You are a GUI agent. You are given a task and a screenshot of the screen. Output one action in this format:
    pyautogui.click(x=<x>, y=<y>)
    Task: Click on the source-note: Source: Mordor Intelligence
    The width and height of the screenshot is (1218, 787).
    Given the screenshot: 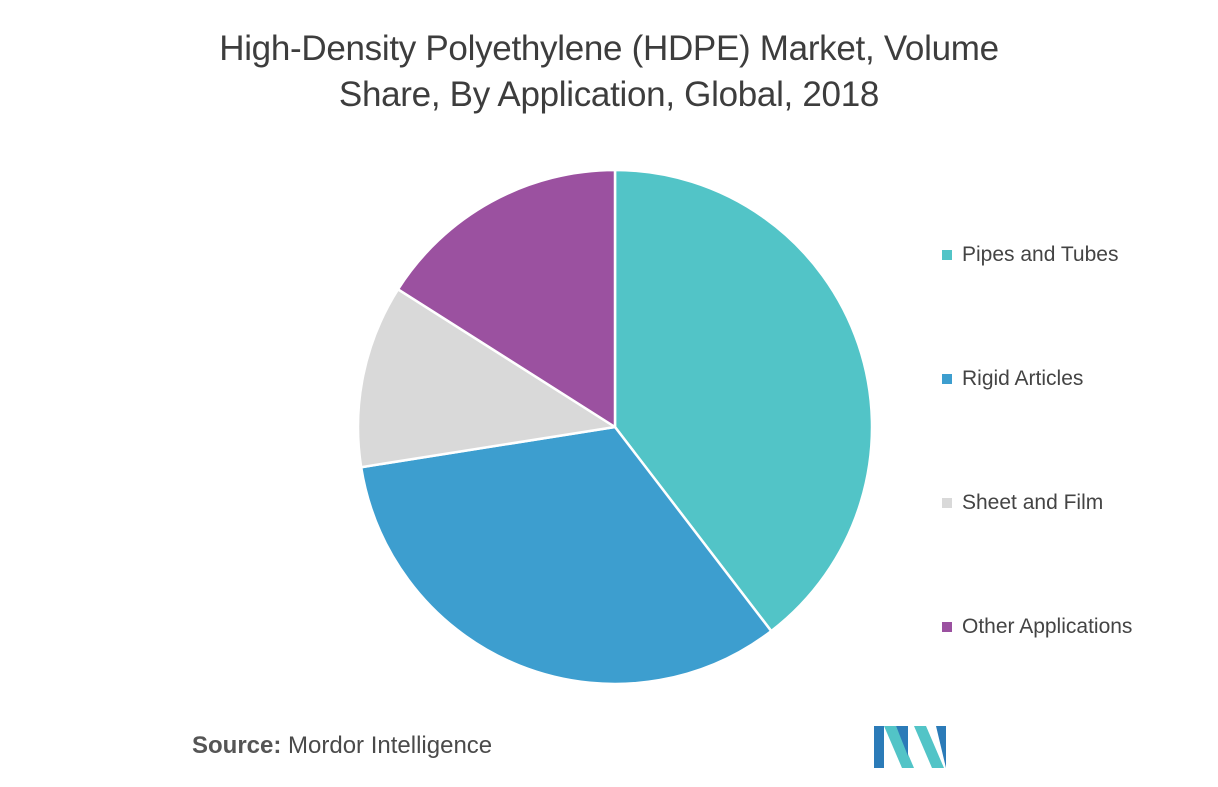 What is the action you would take?
    pyautogui.click(x=342, y=746)
    